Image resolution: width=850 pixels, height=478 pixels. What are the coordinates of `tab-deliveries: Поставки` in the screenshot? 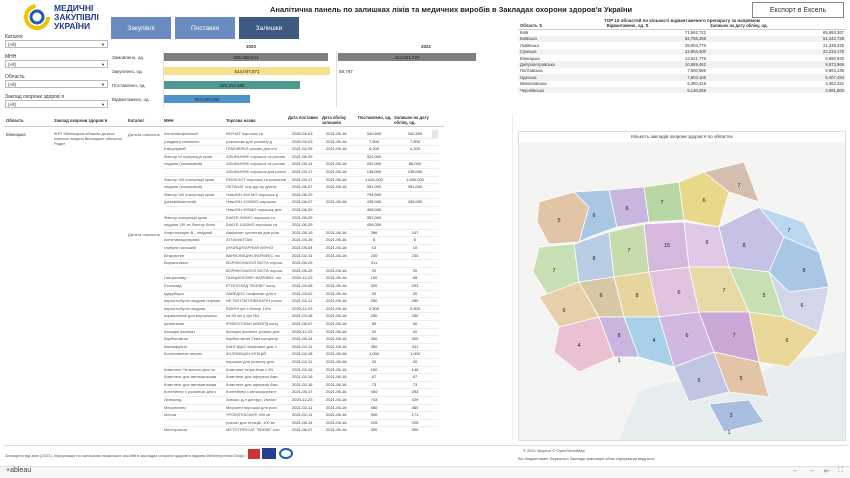 It's located at (205, 28).